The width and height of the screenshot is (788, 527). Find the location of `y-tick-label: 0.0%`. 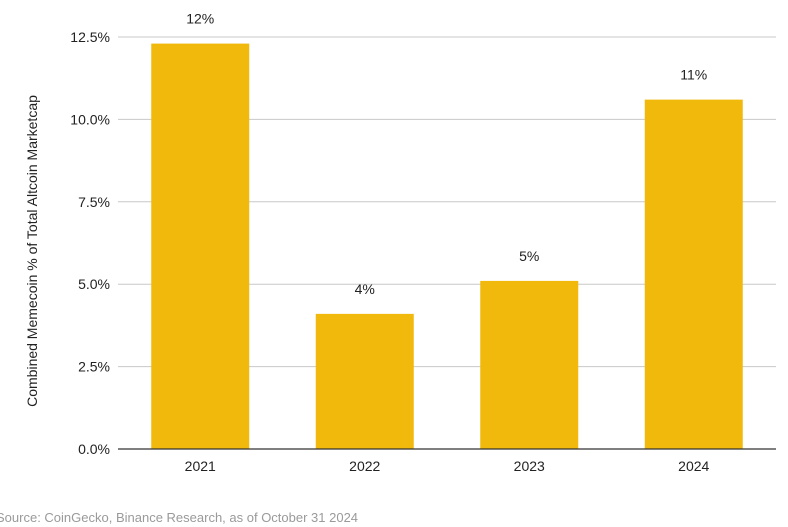

y-tick-label: 0.0% is located at coordinates (94, 449).